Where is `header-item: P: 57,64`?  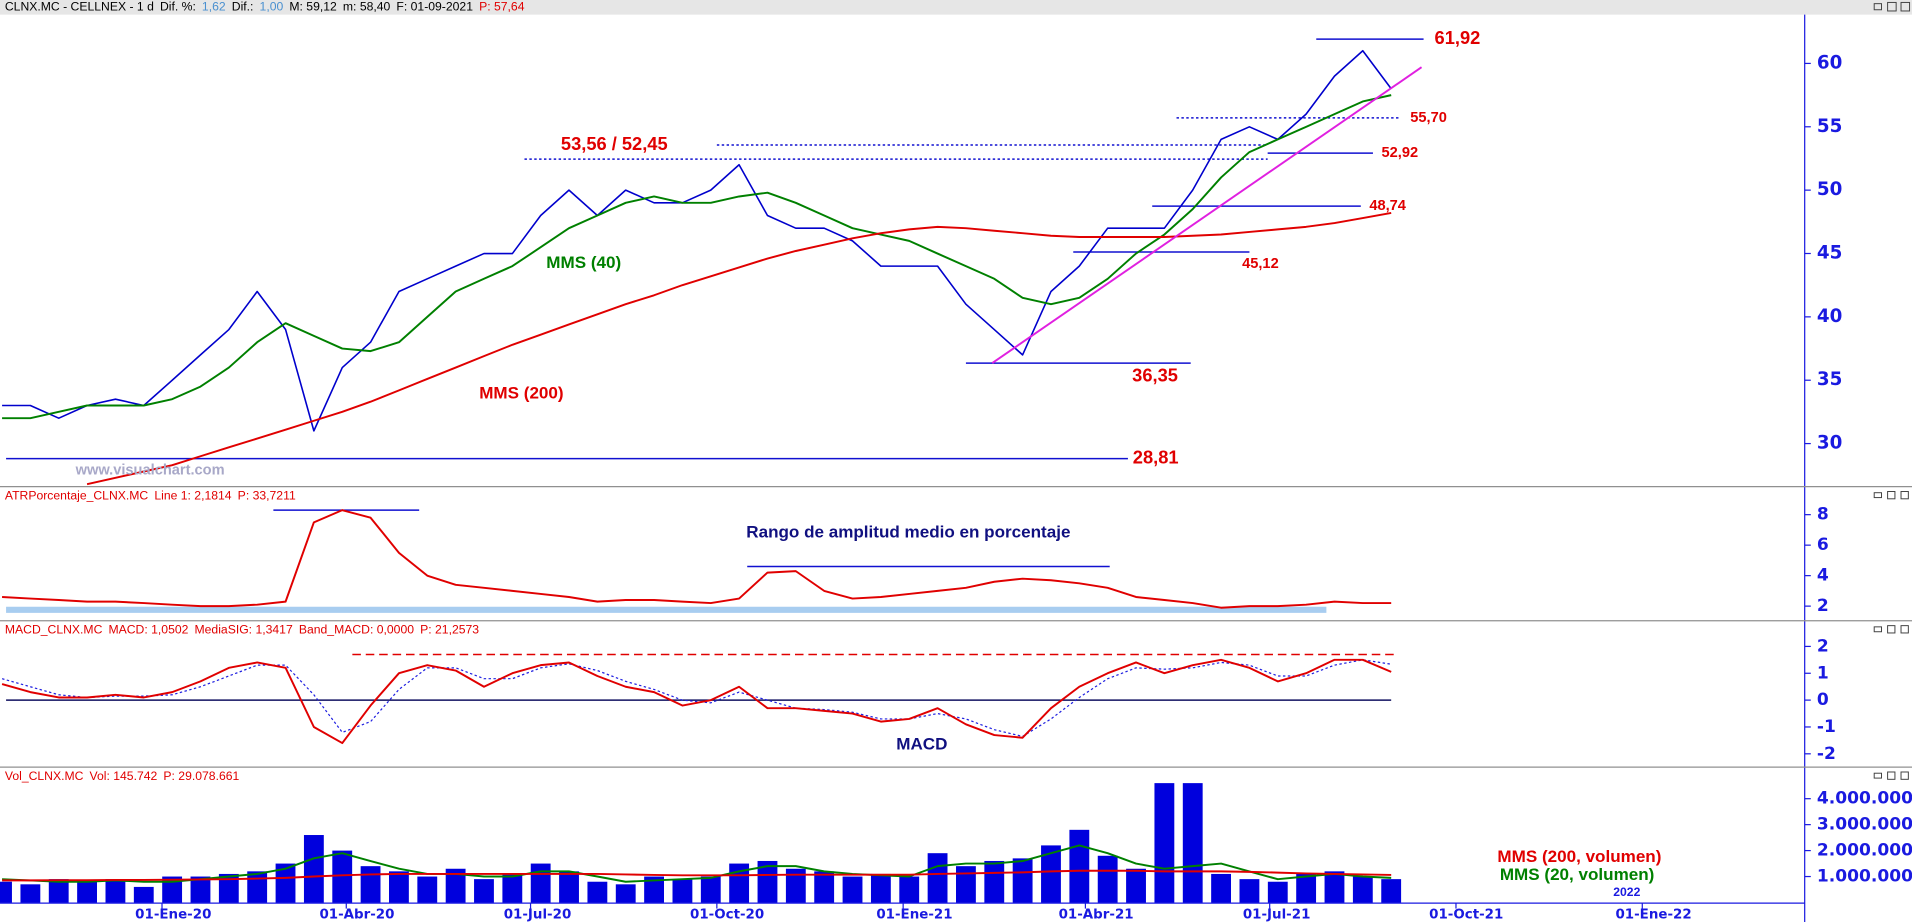
header-item: P: 57,64 is located at coordinates (502, 7).